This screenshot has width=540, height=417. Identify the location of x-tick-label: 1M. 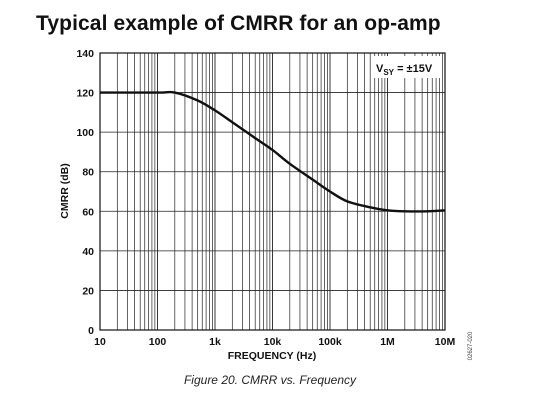
(387, 342).